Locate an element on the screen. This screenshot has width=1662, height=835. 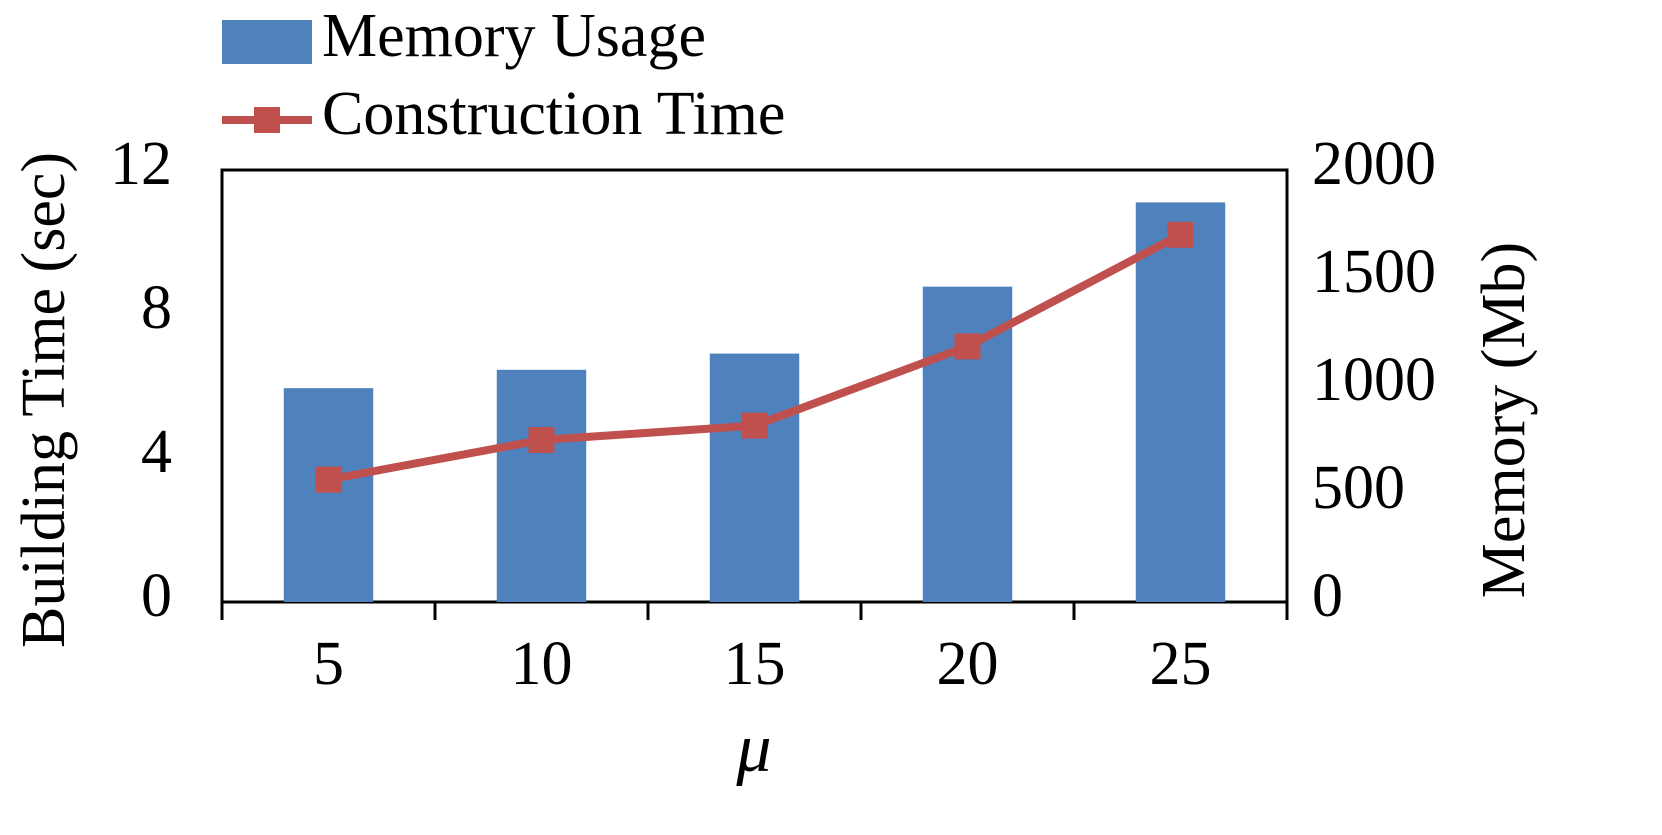
legend-swatch is located at coordinates (267, 42).